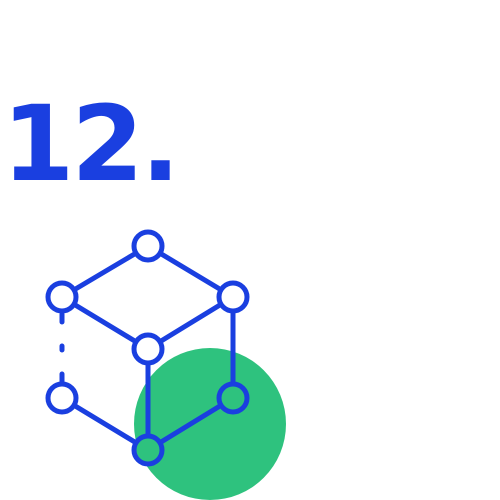  I want to click on node-bottom-left, so click(62, 398).